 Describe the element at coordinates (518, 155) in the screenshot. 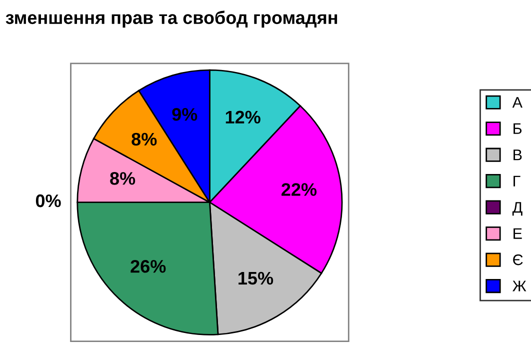

I see `legend-label: В` at that location.